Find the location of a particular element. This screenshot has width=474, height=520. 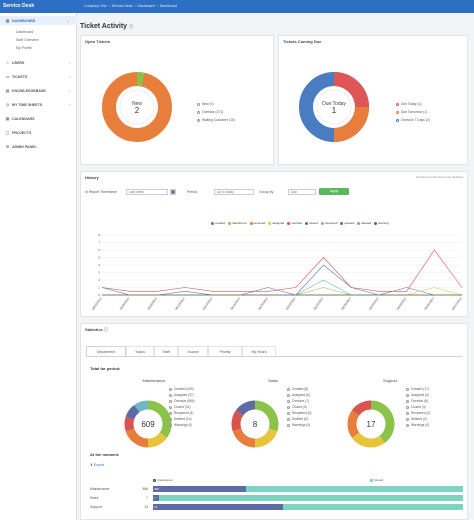

timeframe-select: Last week is located at coordinates (147, 192).